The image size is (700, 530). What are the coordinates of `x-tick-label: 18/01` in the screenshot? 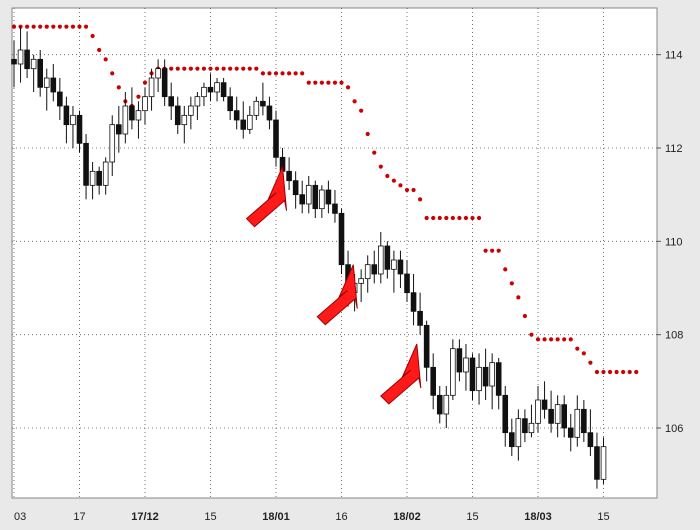 It's located at (276, 517).